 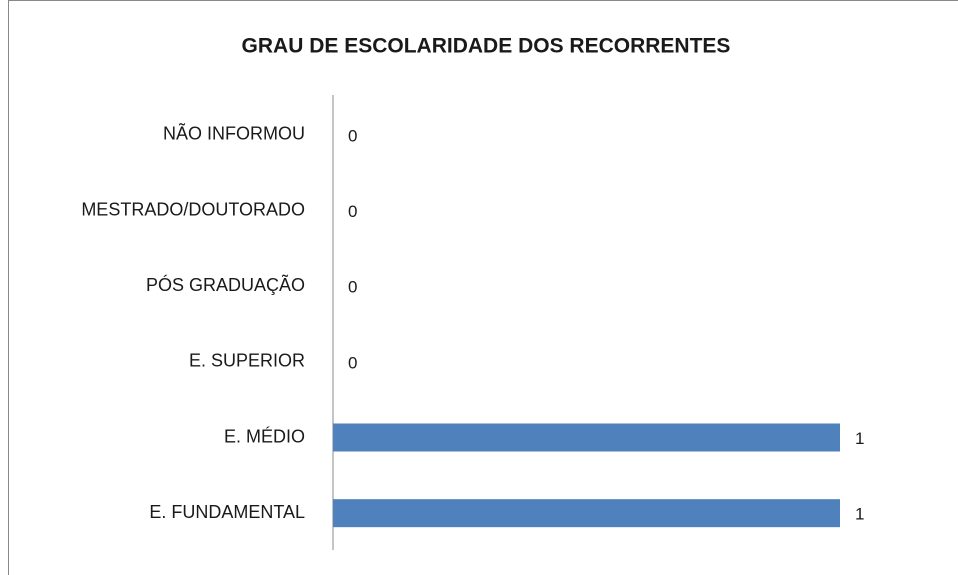 What do you see at coordinates (264, 436) in the screenshot?
I see `category-label: E. MÉDIO` at bounding box center [264, 436].